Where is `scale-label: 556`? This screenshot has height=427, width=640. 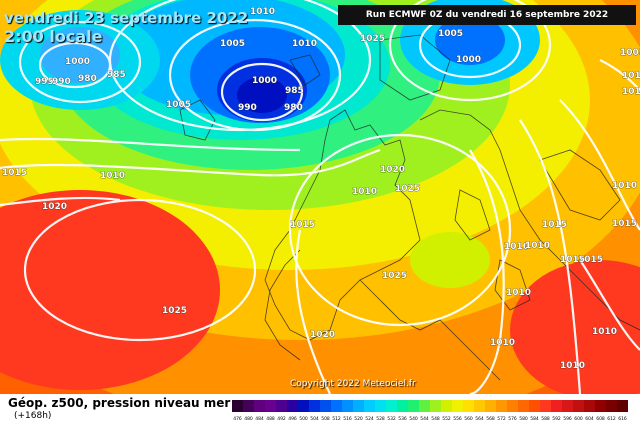 scale-label: 556 is located at coordinates (457, 419).